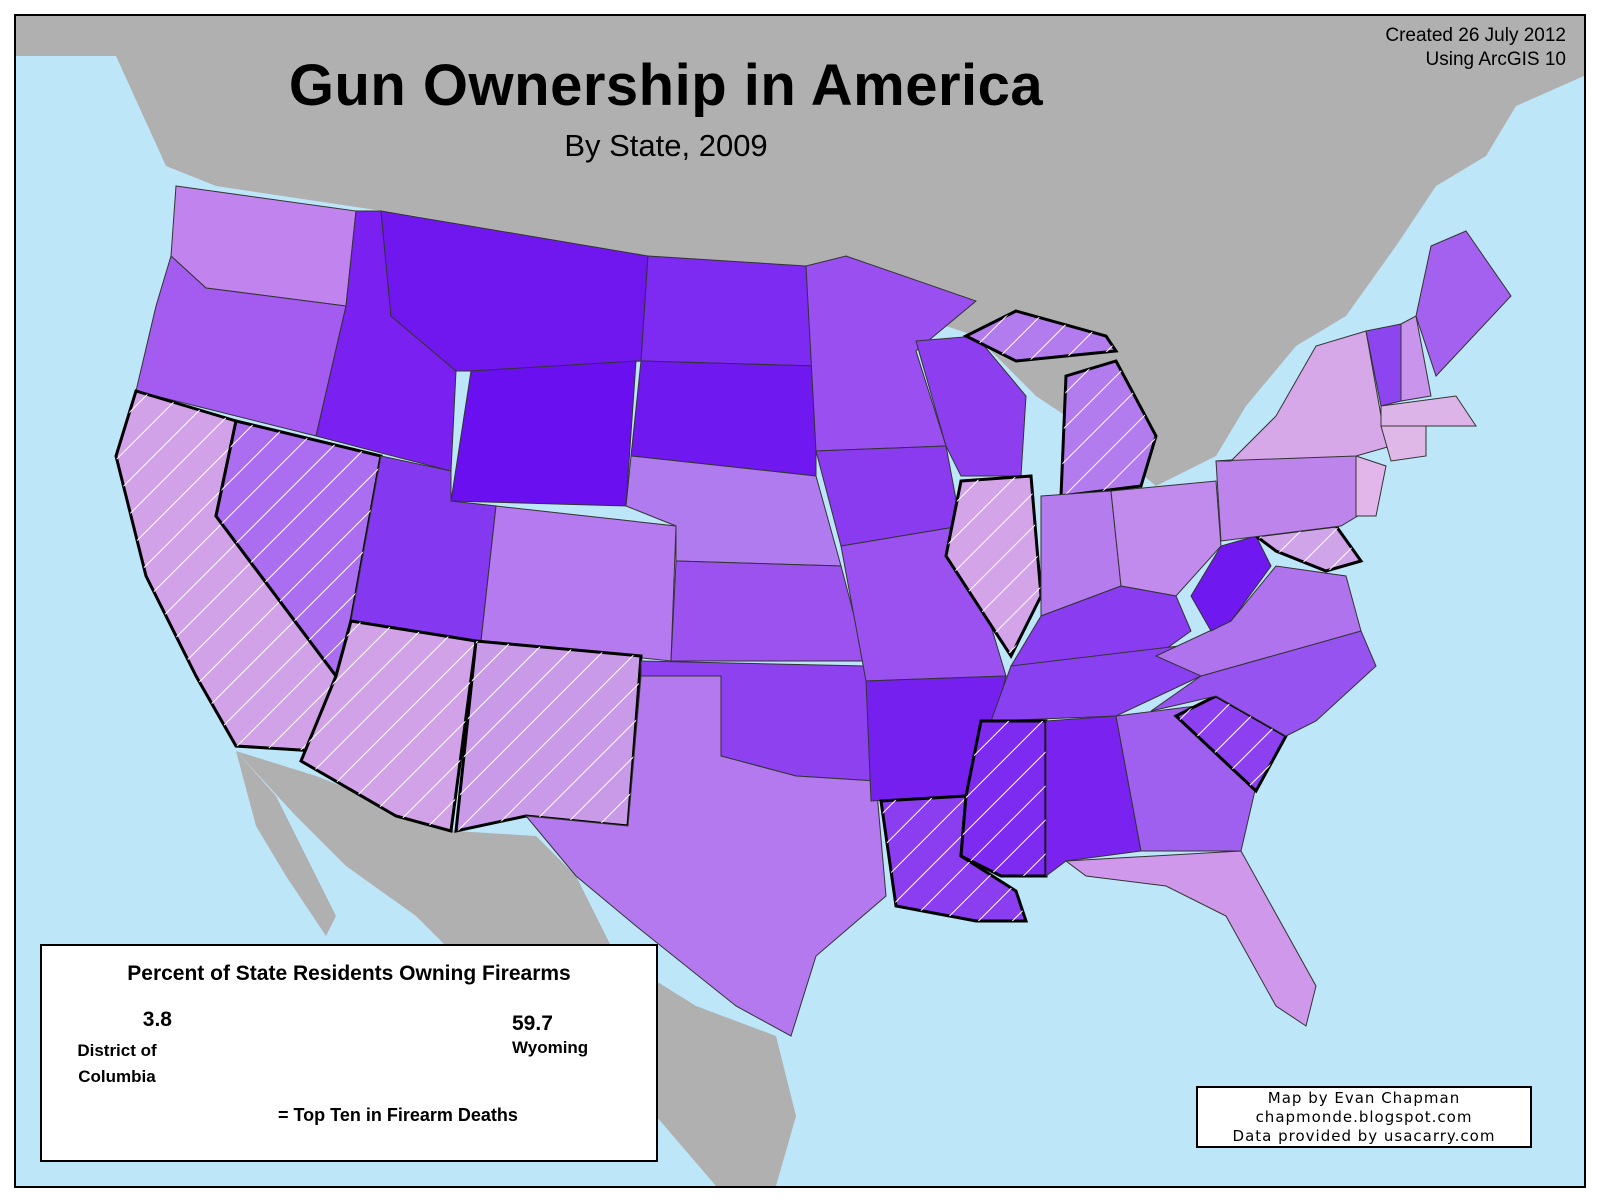 This screenshot has width=1600, height=1200. Describe the element at coordinates (1263, 683) in the screenshot. I see `state-north-carolina` at that location.